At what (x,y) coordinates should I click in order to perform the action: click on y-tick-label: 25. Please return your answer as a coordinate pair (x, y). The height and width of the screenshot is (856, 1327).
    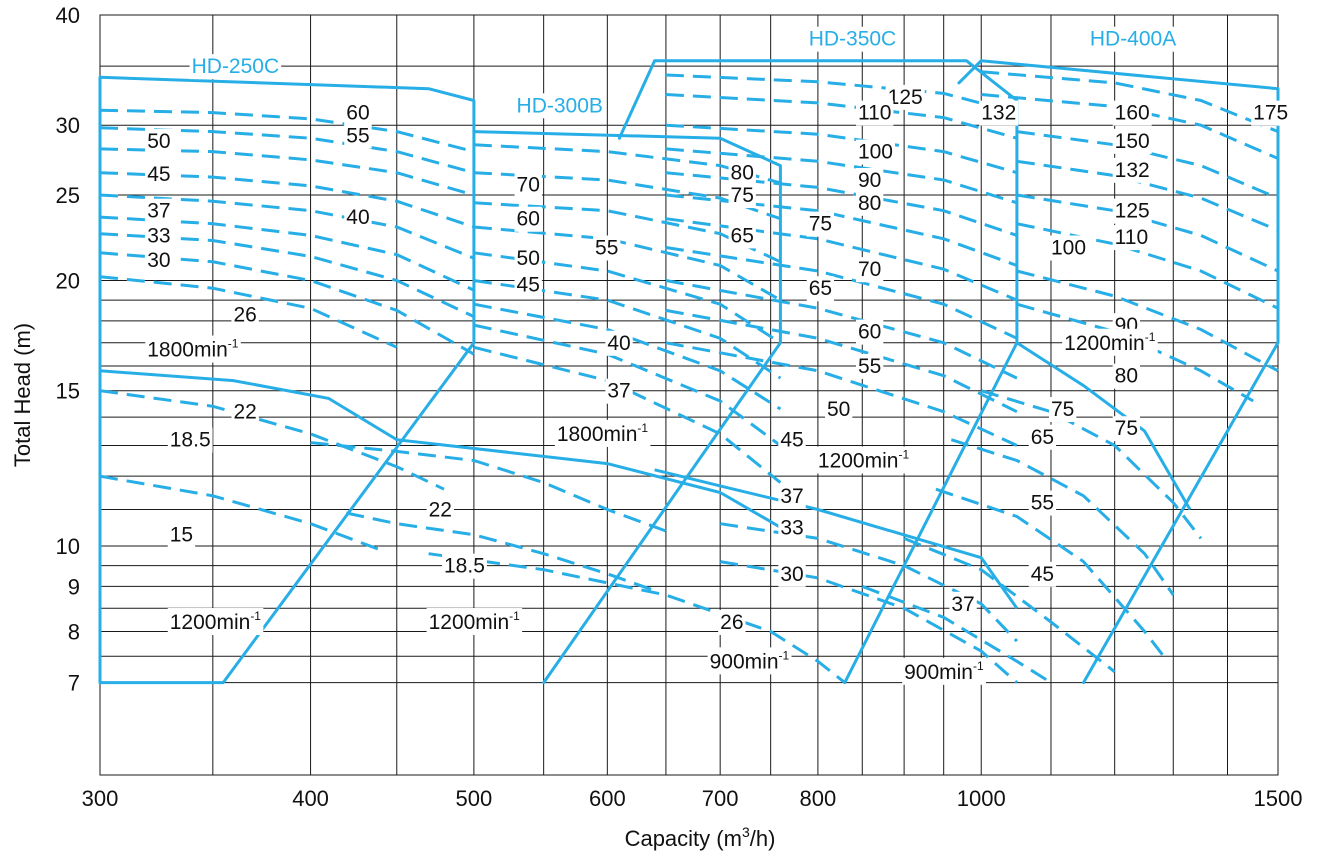
    Looking at the image, I should click on (68, 195).